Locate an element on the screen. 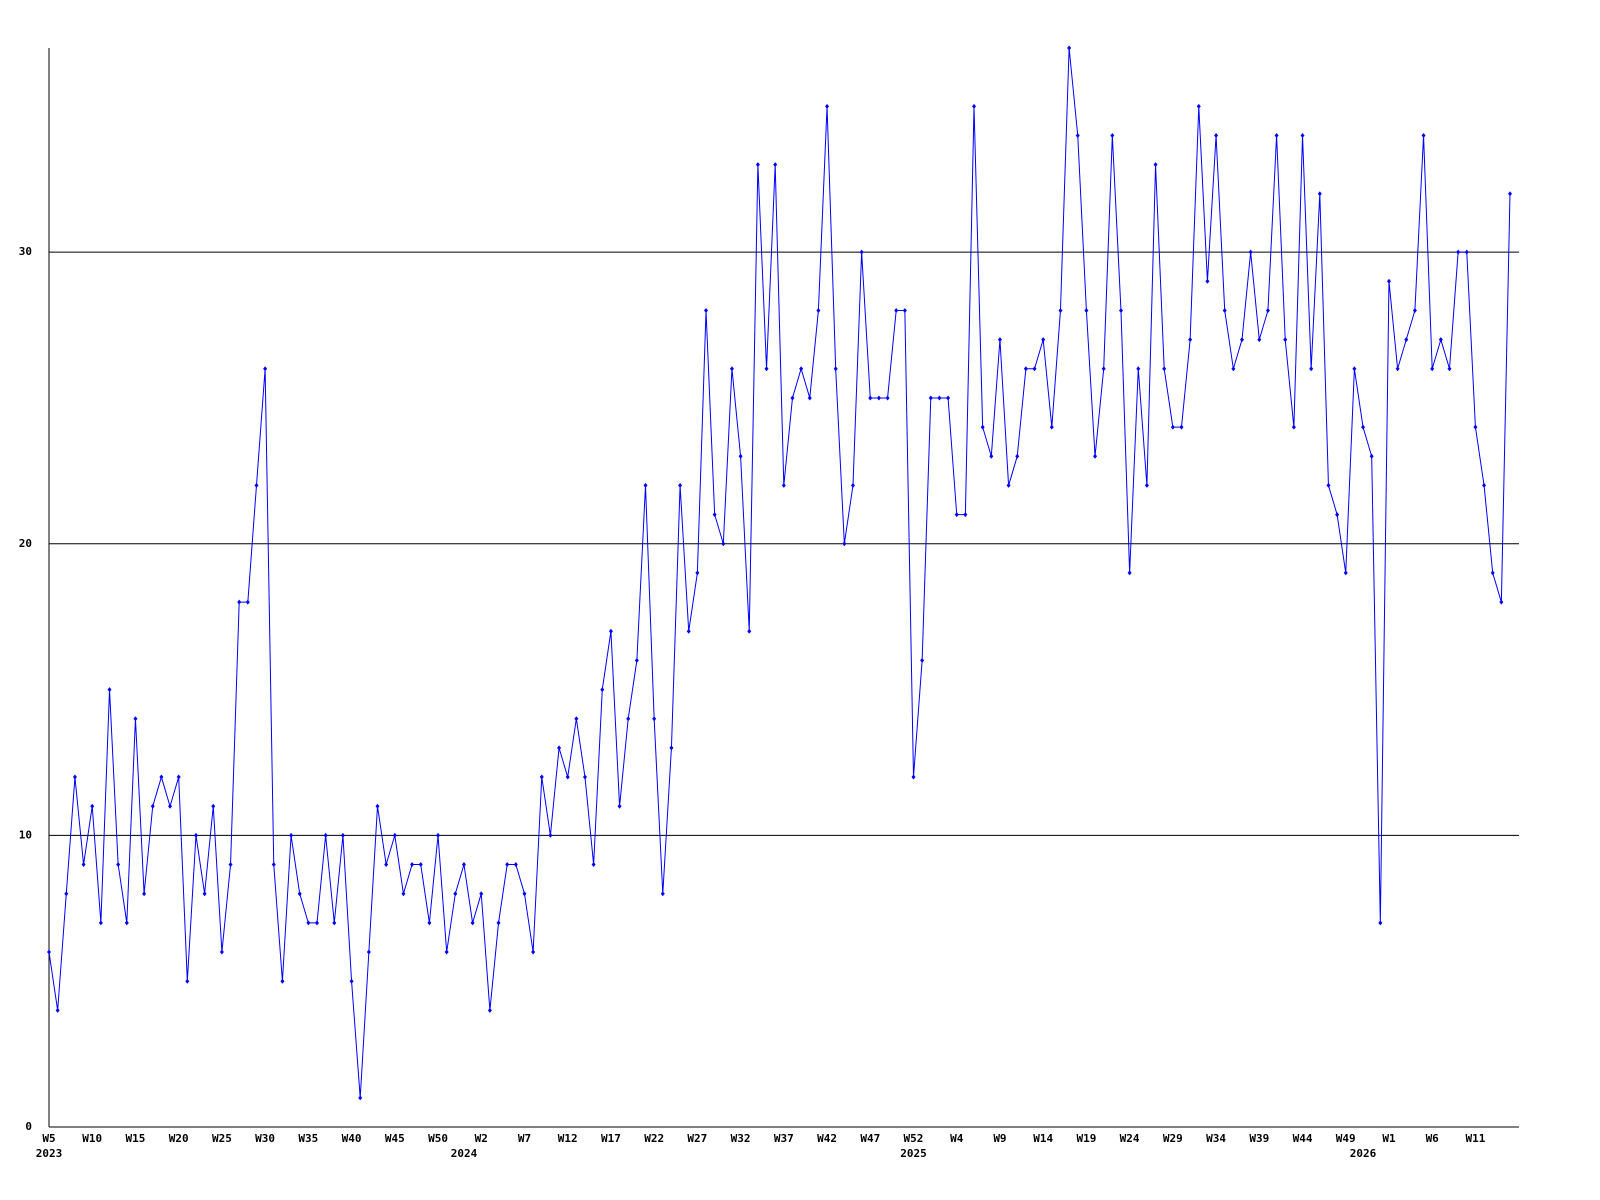  x-tick-label: W52 is located at coordinates (914, 1138).